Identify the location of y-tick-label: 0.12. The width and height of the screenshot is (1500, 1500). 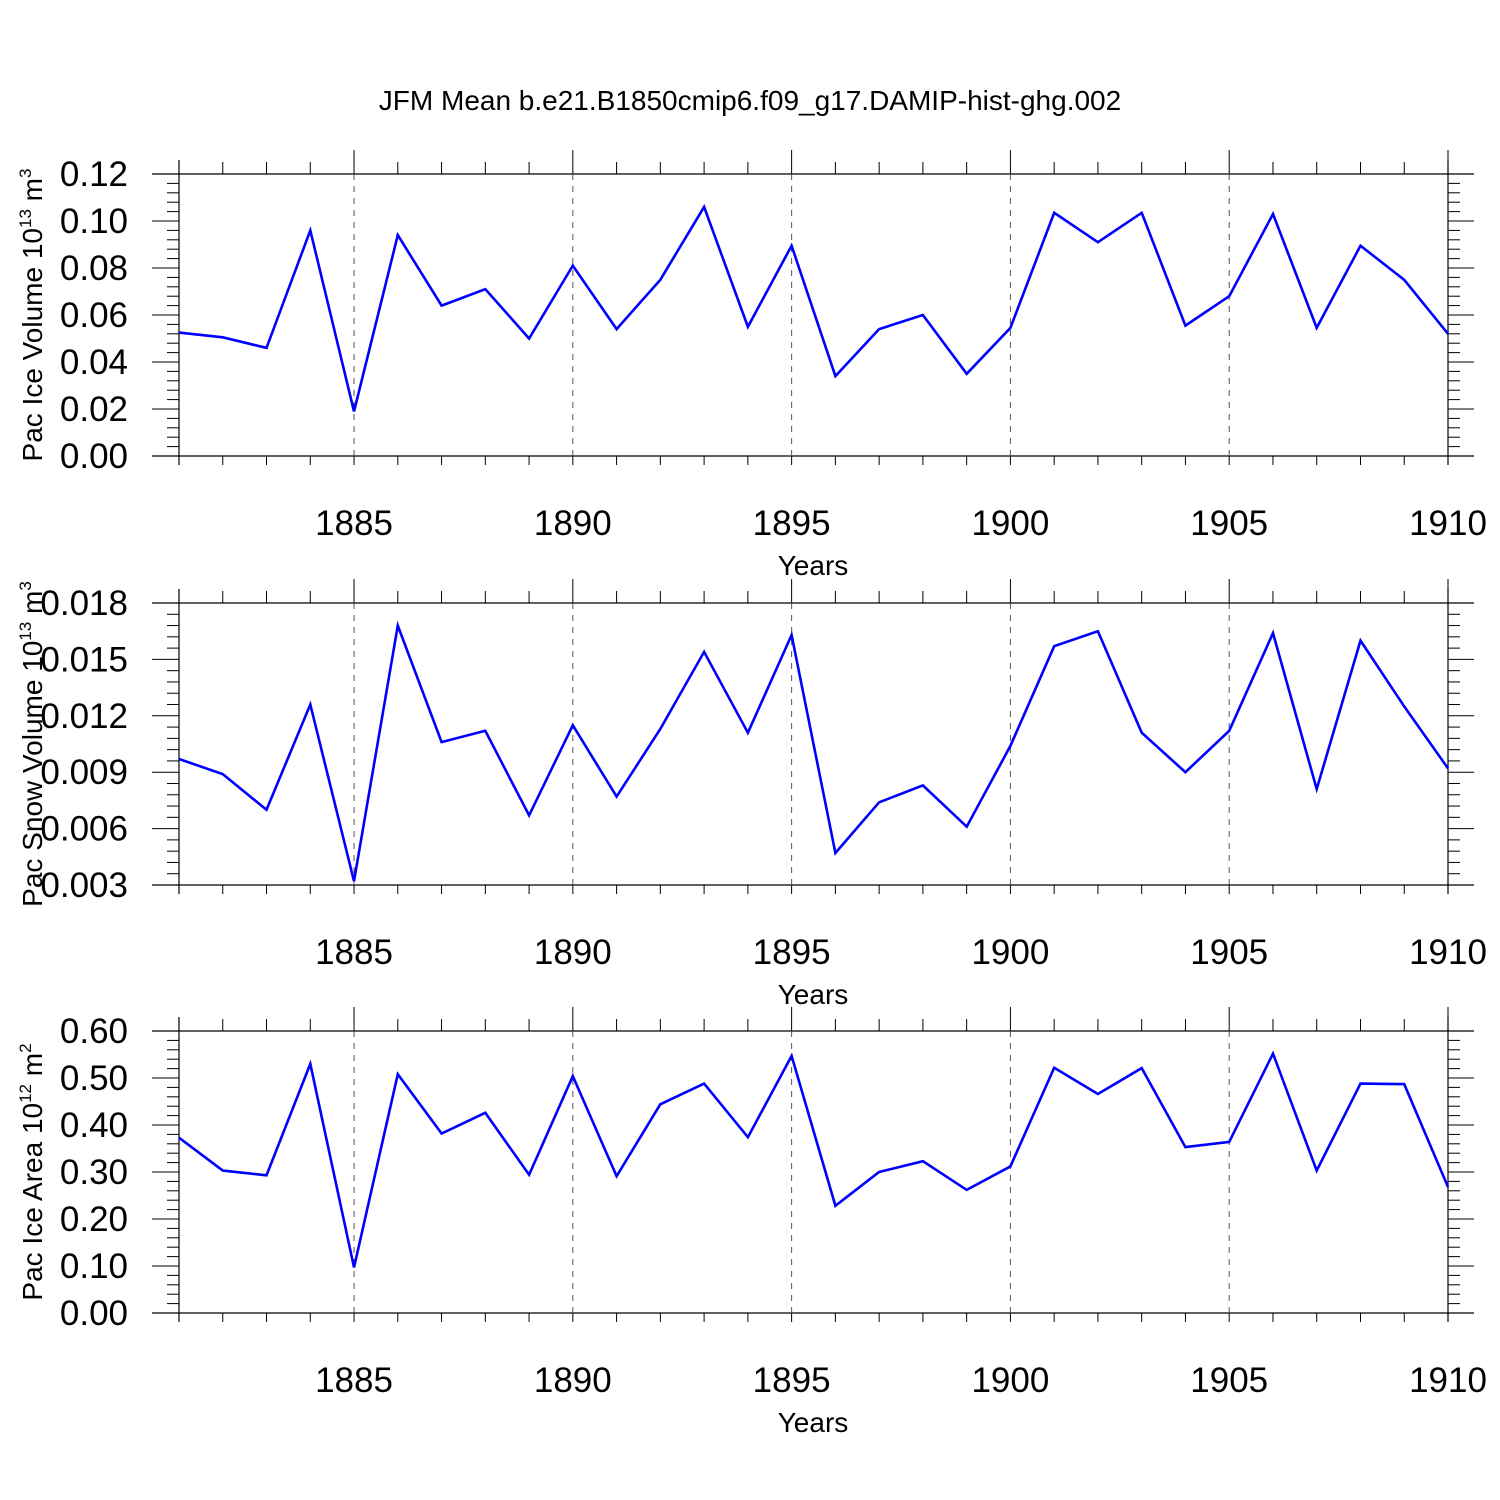
(94, 174).